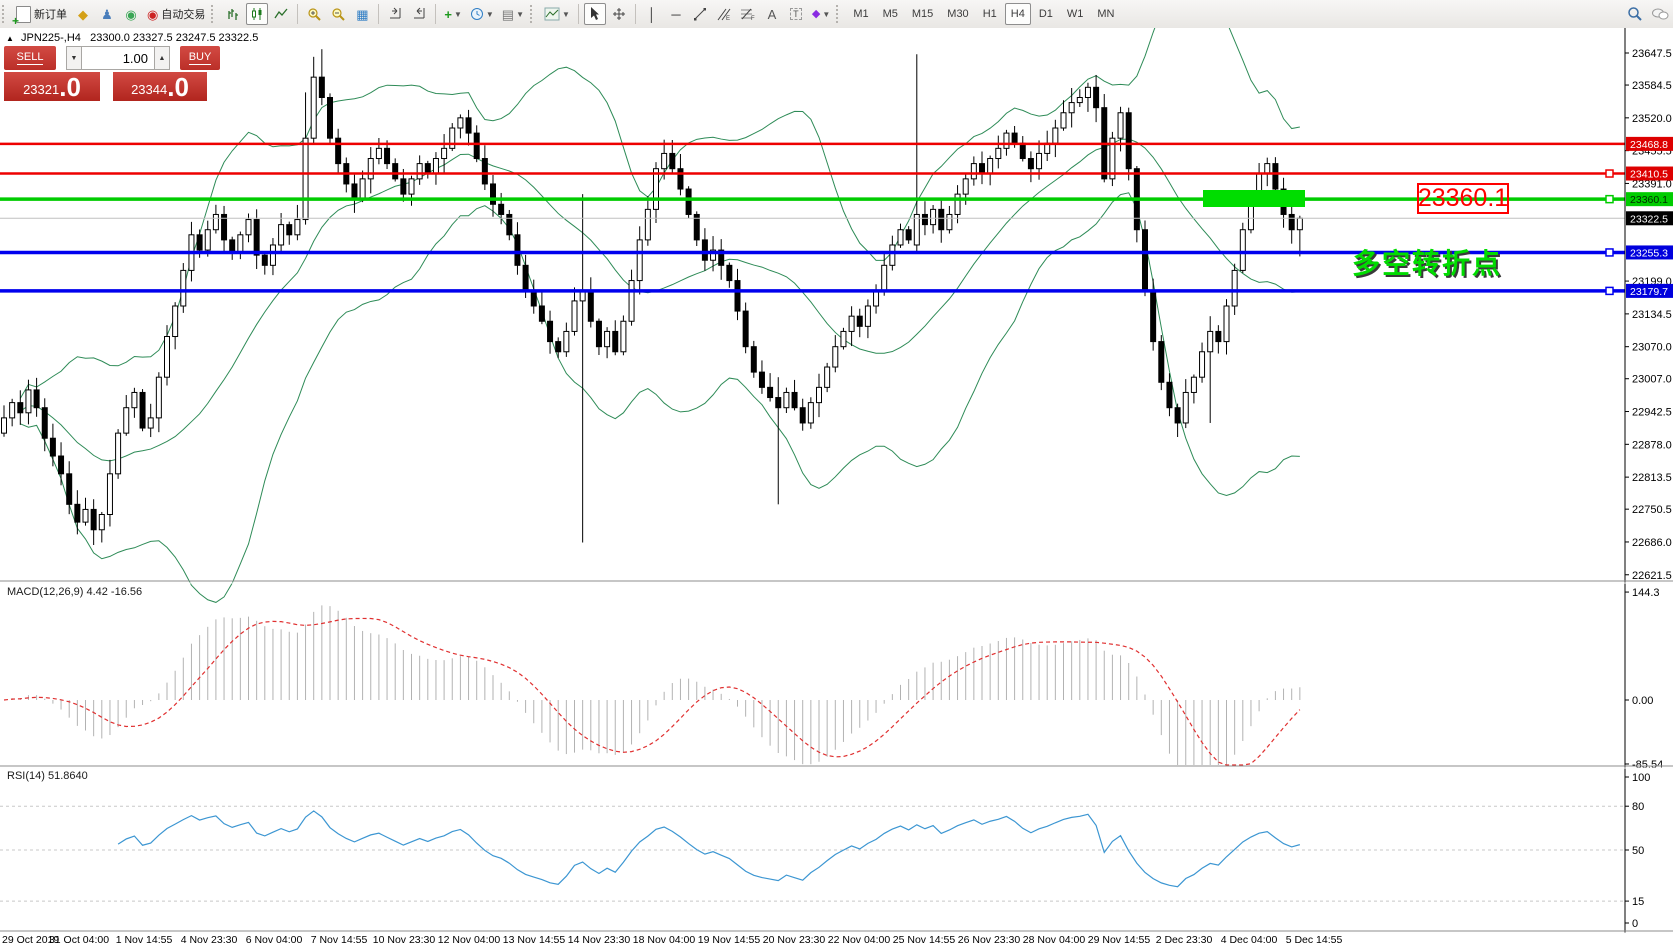  I want to click on signals-button: ◉, so click(131, 14).